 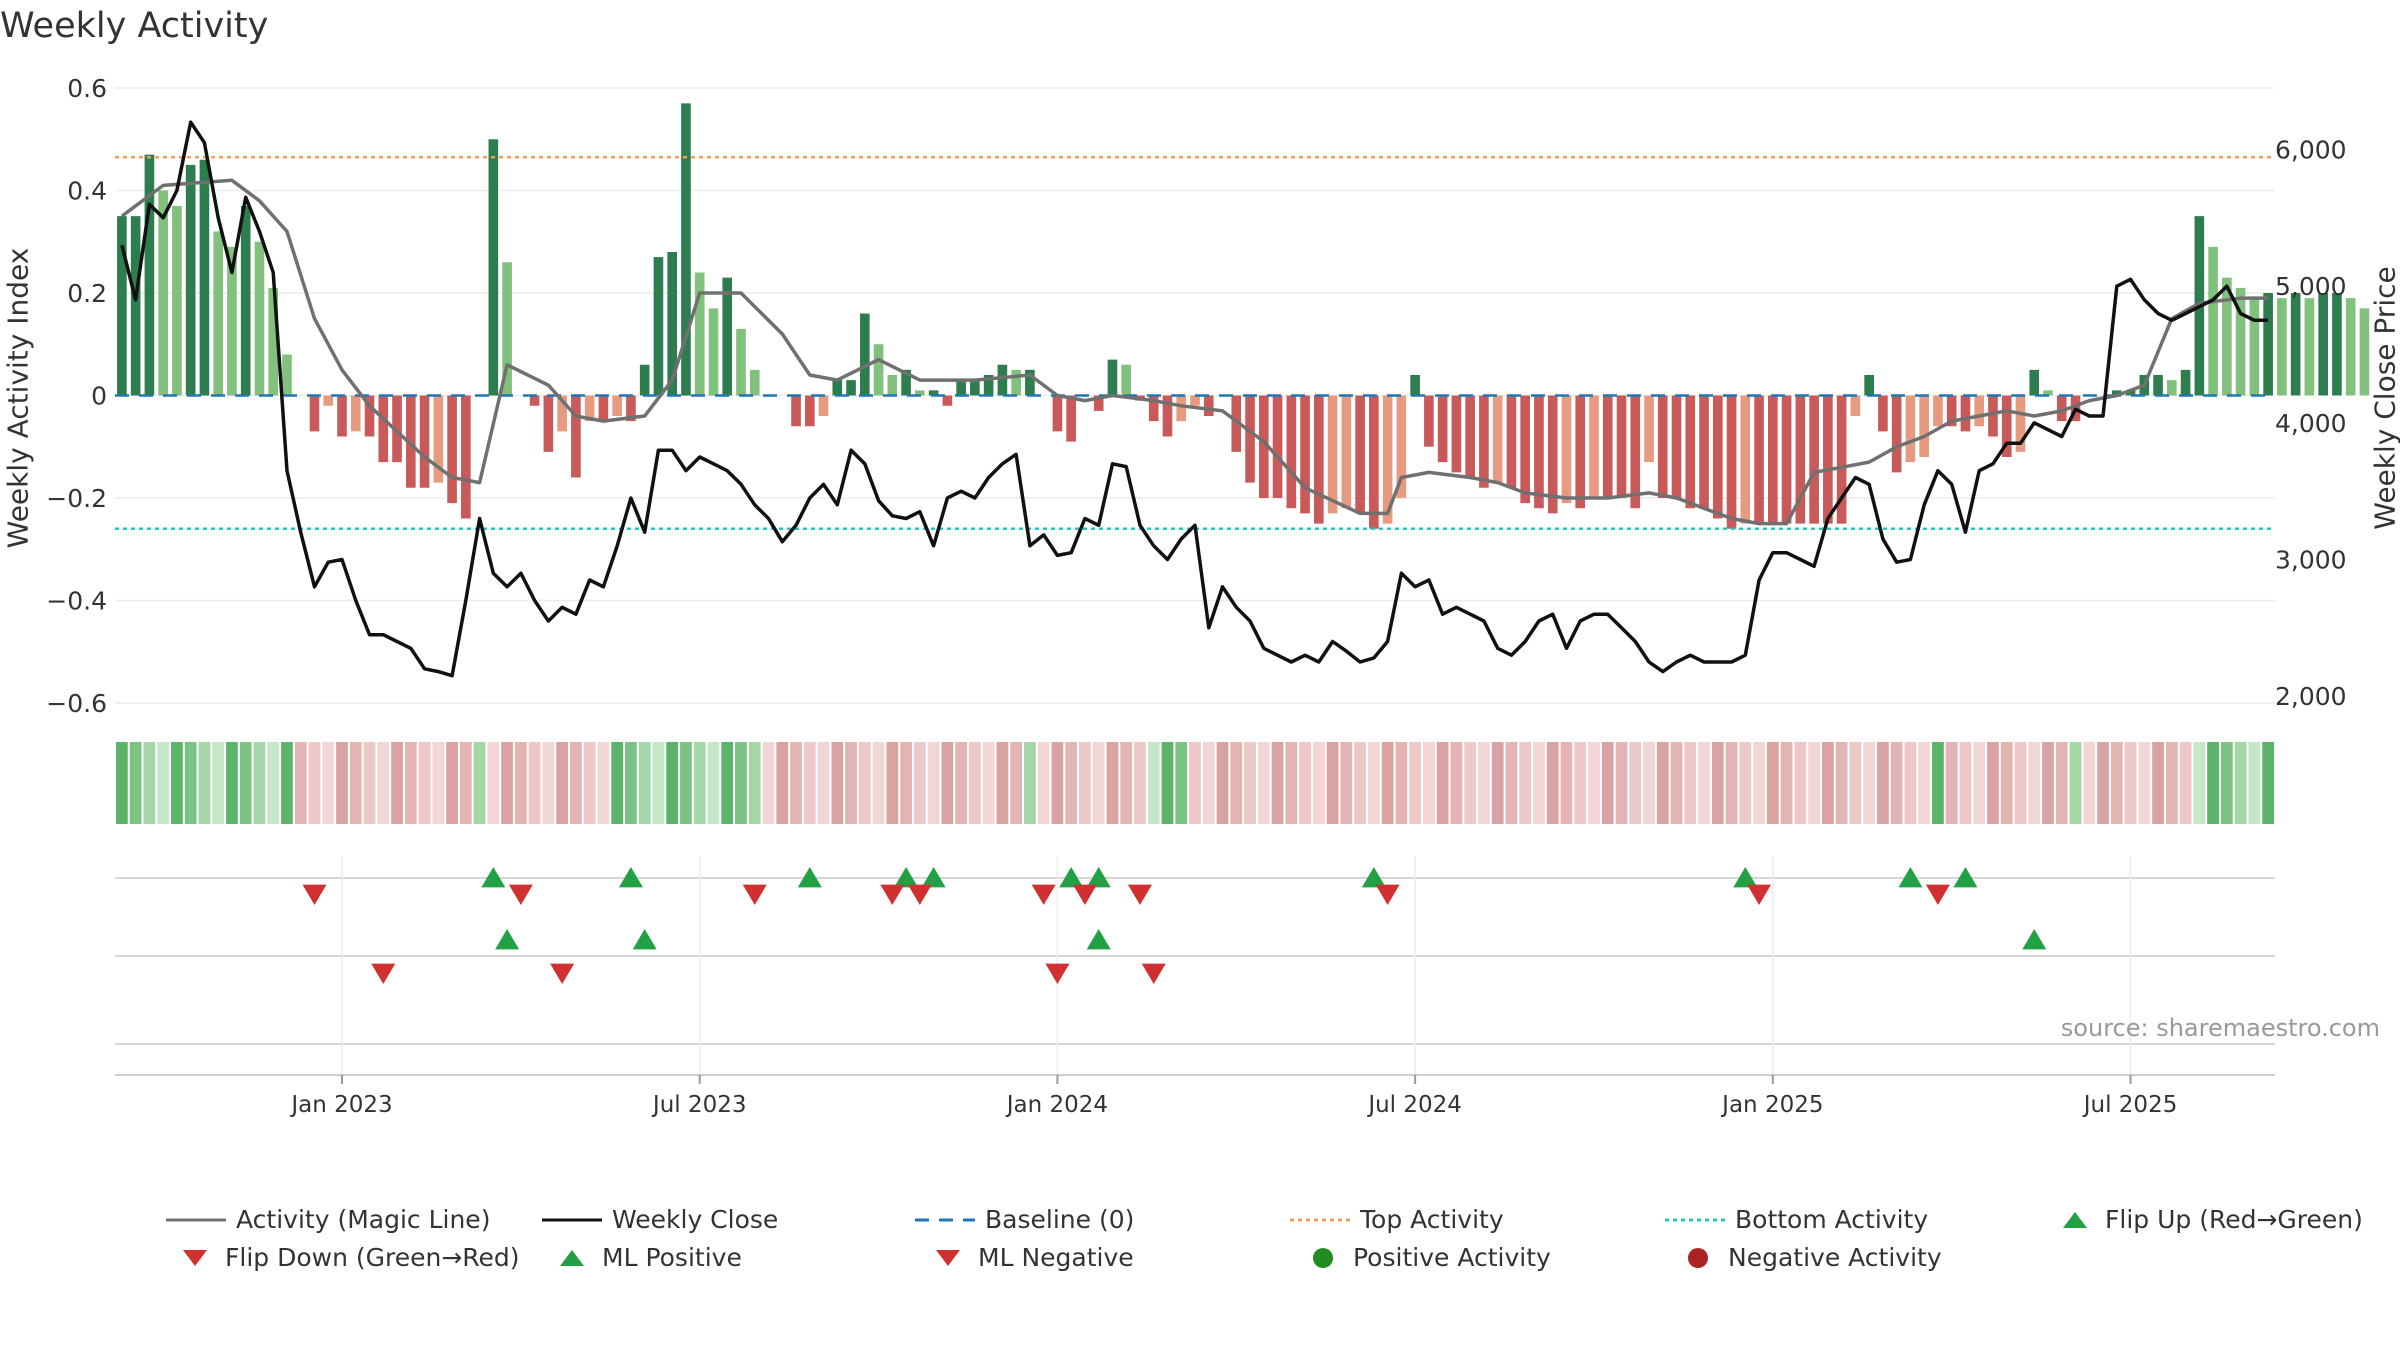 I want to click on circle-icon, so click(x=1698, y=1257).